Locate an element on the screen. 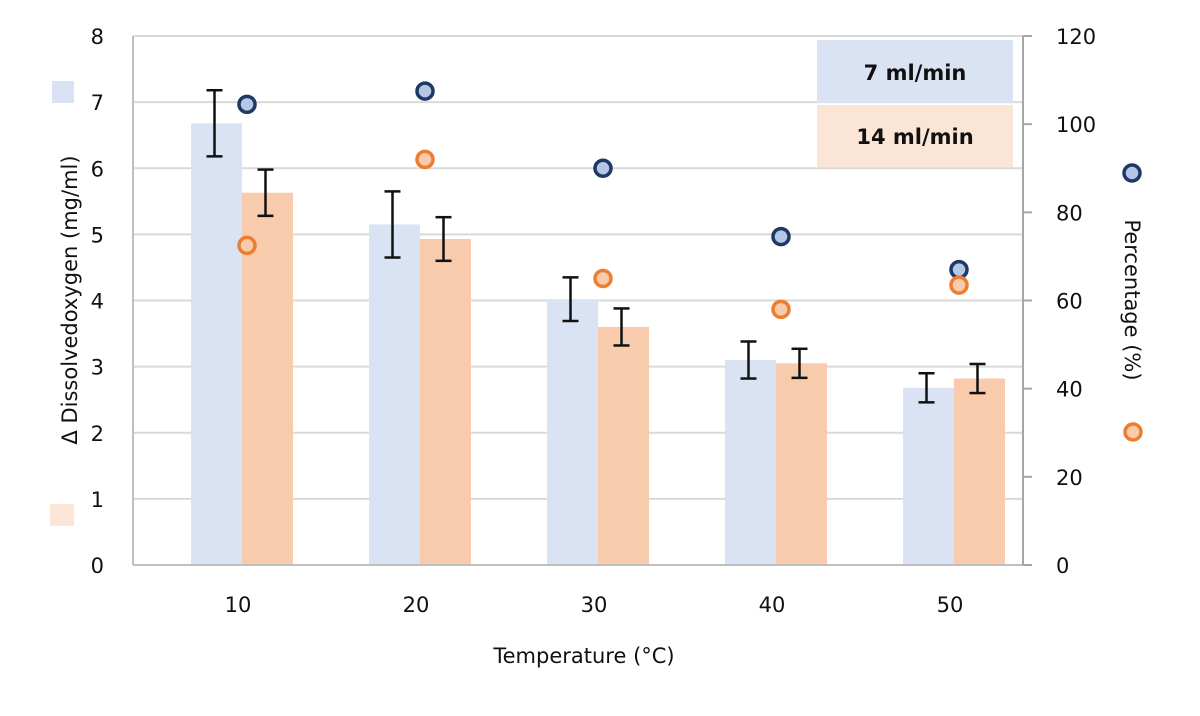  y-tick-label: 1 is located at coordinates (97, 500).